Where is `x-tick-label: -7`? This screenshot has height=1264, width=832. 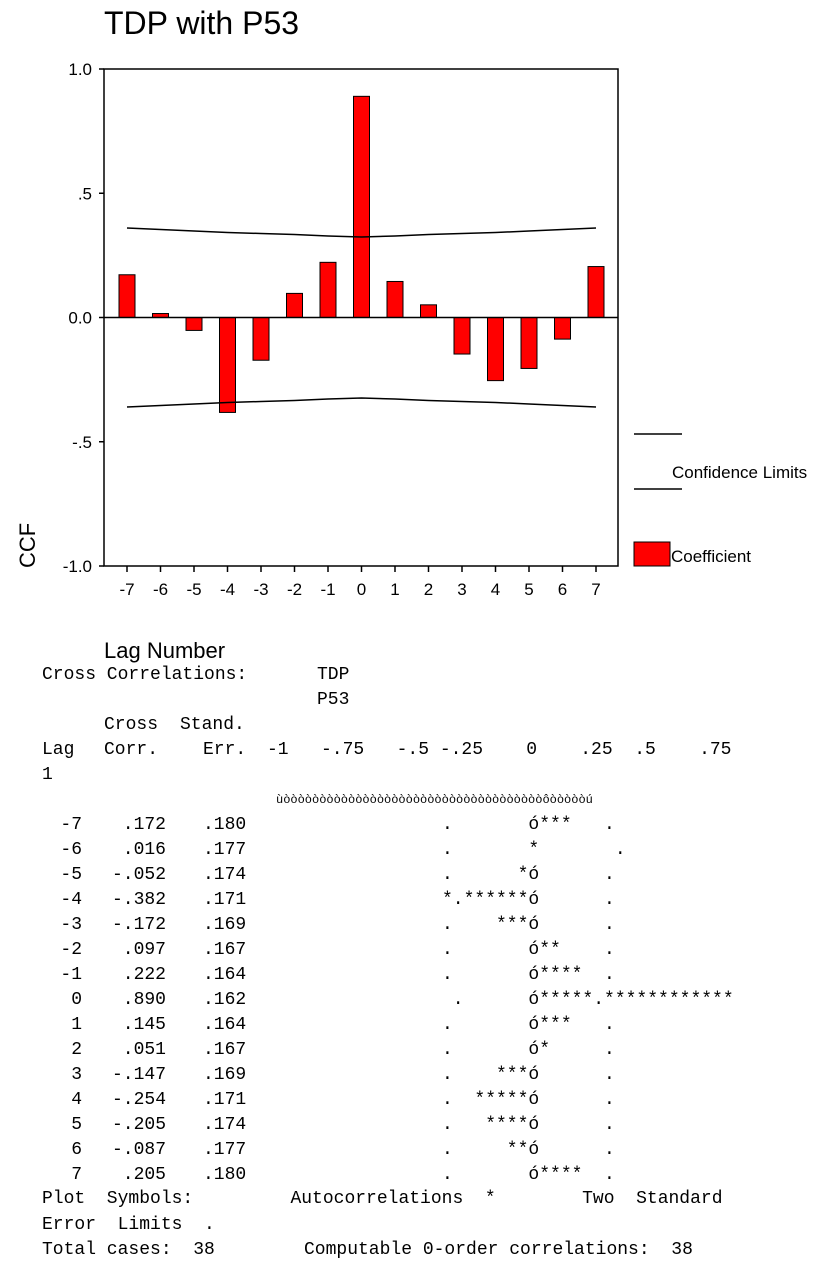 x-tick-label: -7 is located at coordinates (126, 589).